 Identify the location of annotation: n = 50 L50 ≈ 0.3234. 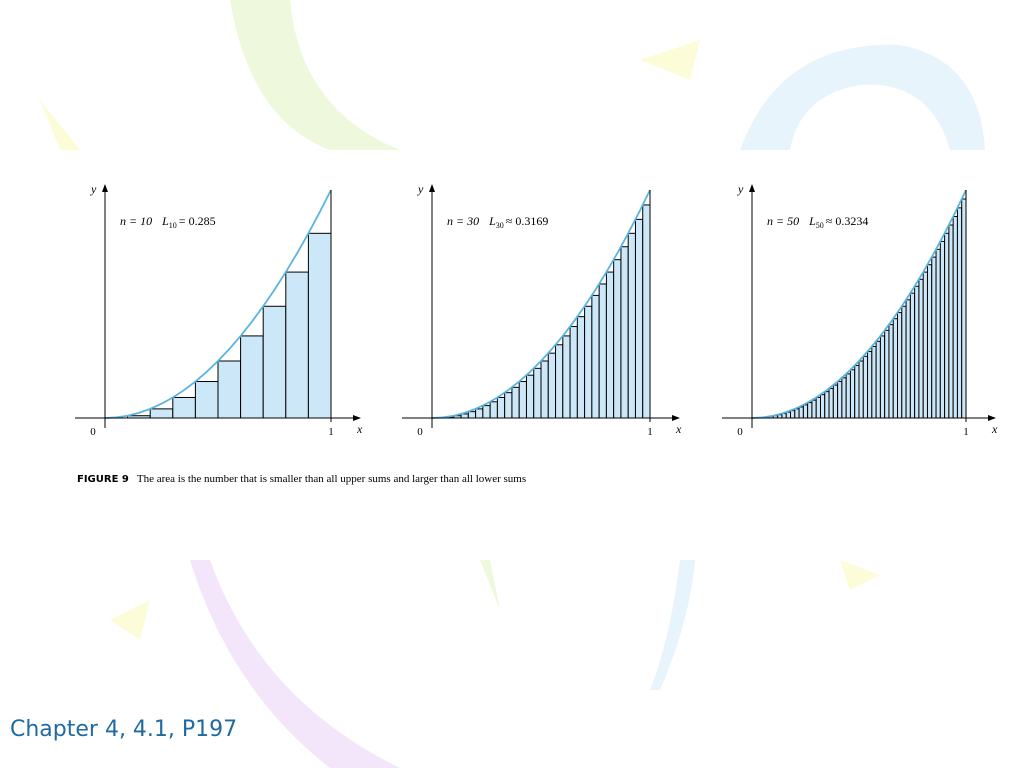
(817, 222).